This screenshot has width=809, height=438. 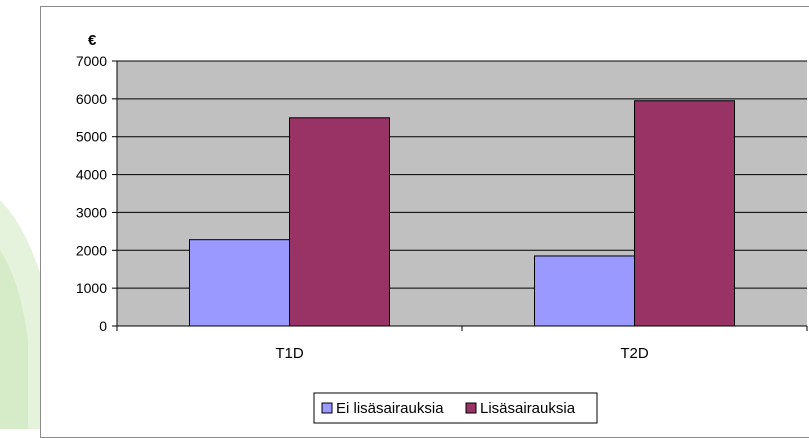 What do you see at coordinates (91, 212) in the screenshot?
I see `y-tick-label: 3000` at bounding box center [91, 212].